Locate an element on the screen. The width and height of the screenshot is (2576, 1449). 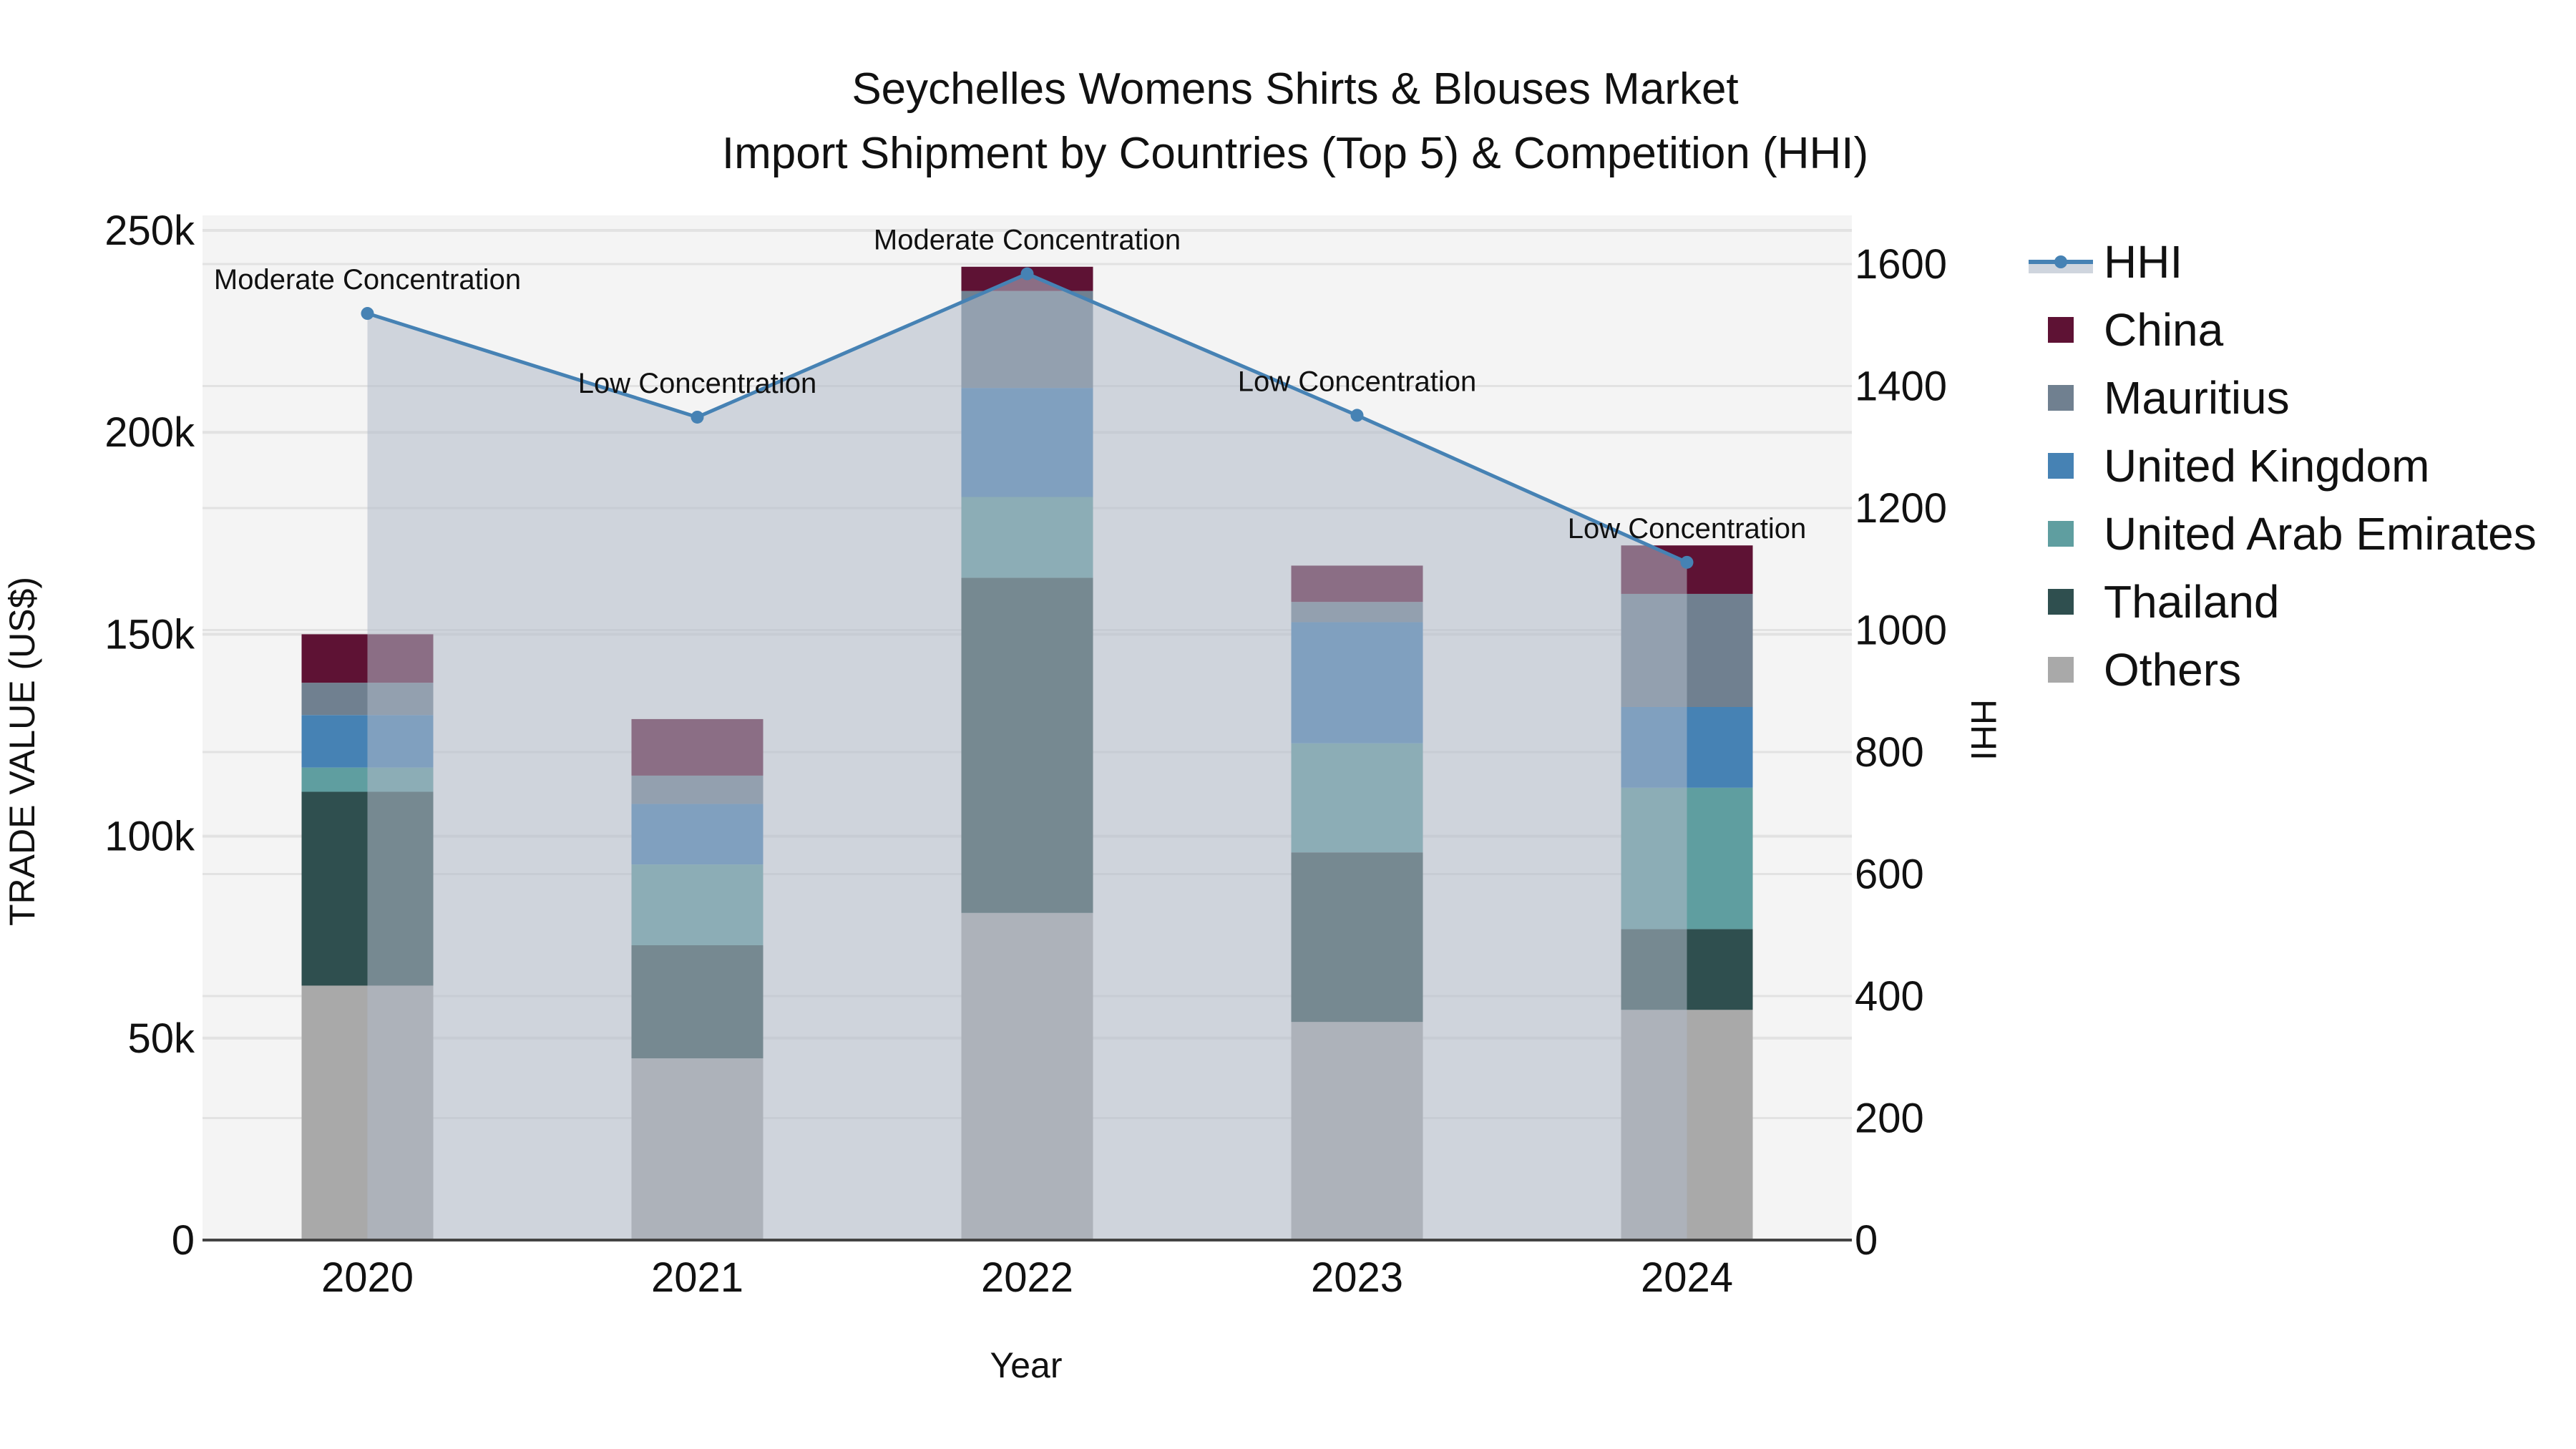
x-tick: 2020 is located at coordinates (367, 1277).